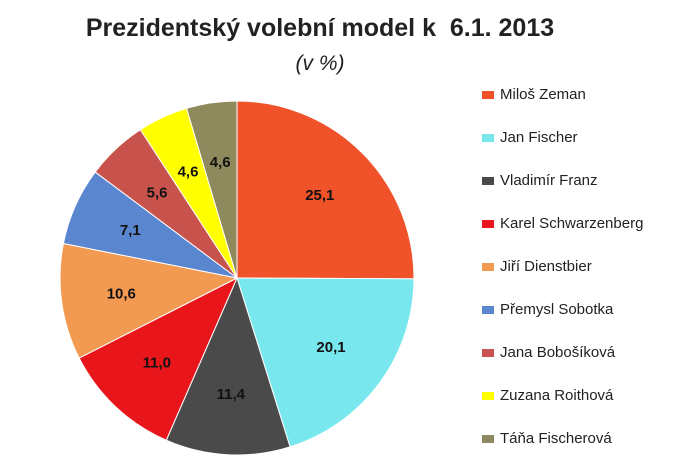 The height and width of the screenshot is (471, 688). I want to click on legend-item-vladimir-franz: Vladimír Franz, so click(562, 180).